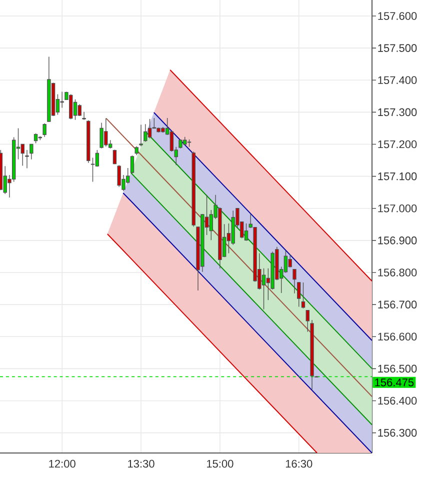 The width and height of the screenshot is (432, 478). Describe the element at coordinates (62, 464) in the screenshot. I see `x-tick-label: 12:00` at that location.